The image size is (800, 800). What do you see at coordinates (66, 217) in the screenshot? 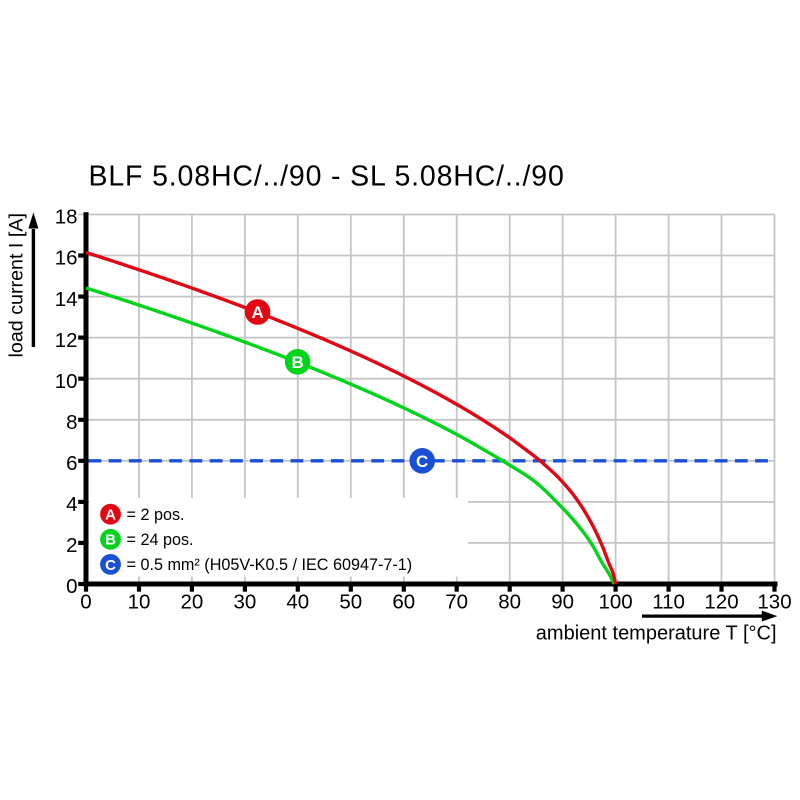
I see `svg-text: 18` at bounding box center [66, 217].